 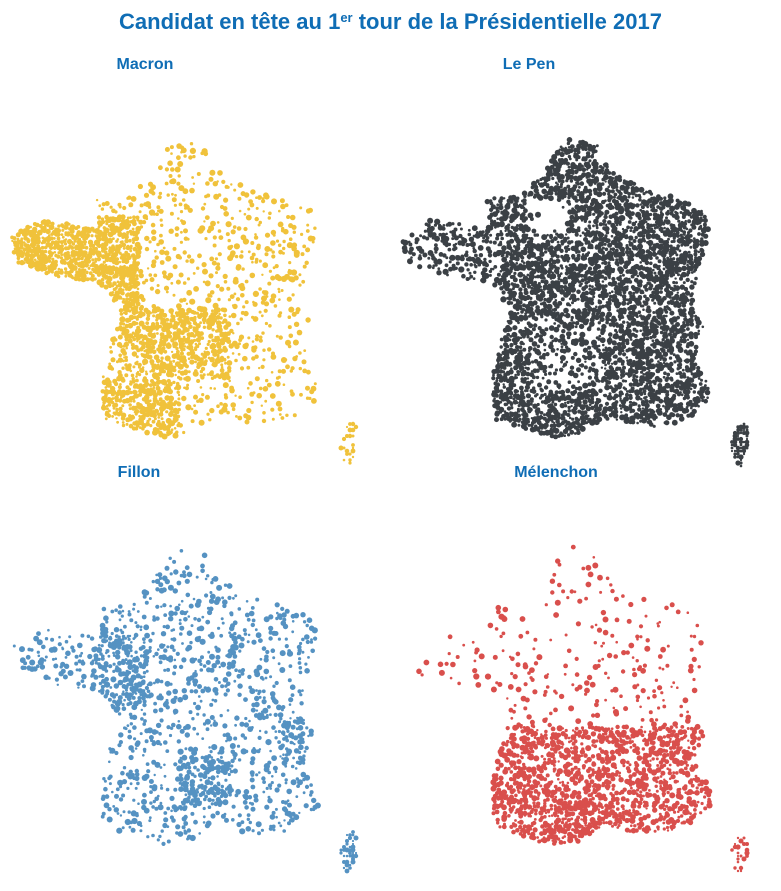 What do you see at coordinates (139, 472) in the screenshot?
I see `map-title-fillon: Fillon` at bounding box center [139, 472].